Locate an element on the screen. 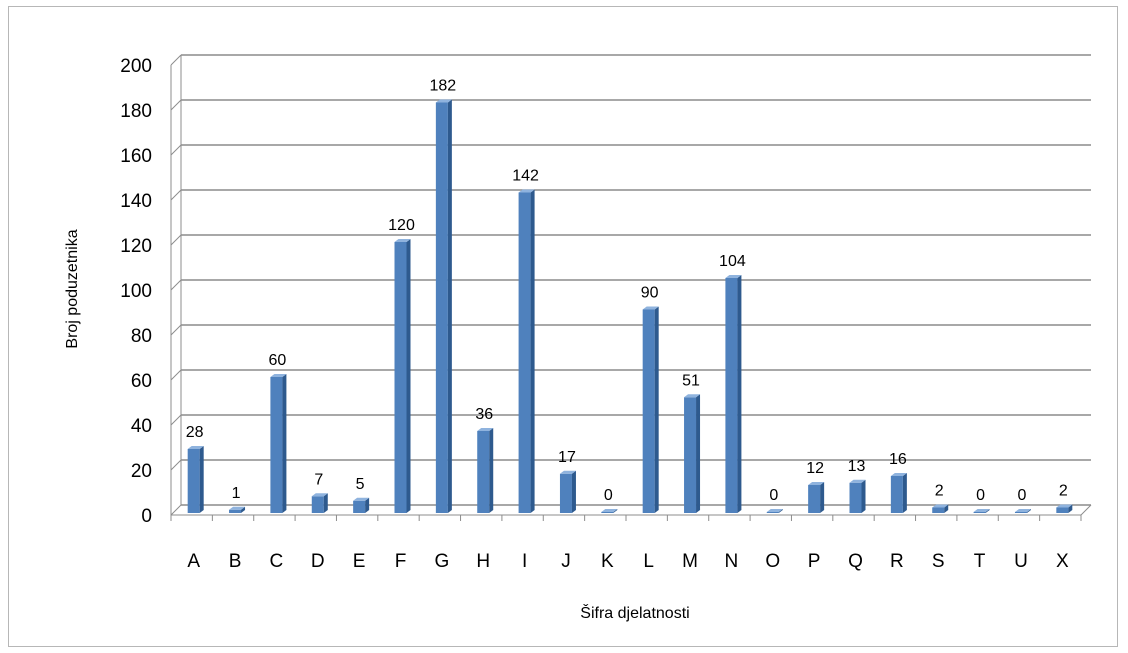 This screenshot has height=653, width=1128. x-axis-depth is located at coordinates (1086, 510).